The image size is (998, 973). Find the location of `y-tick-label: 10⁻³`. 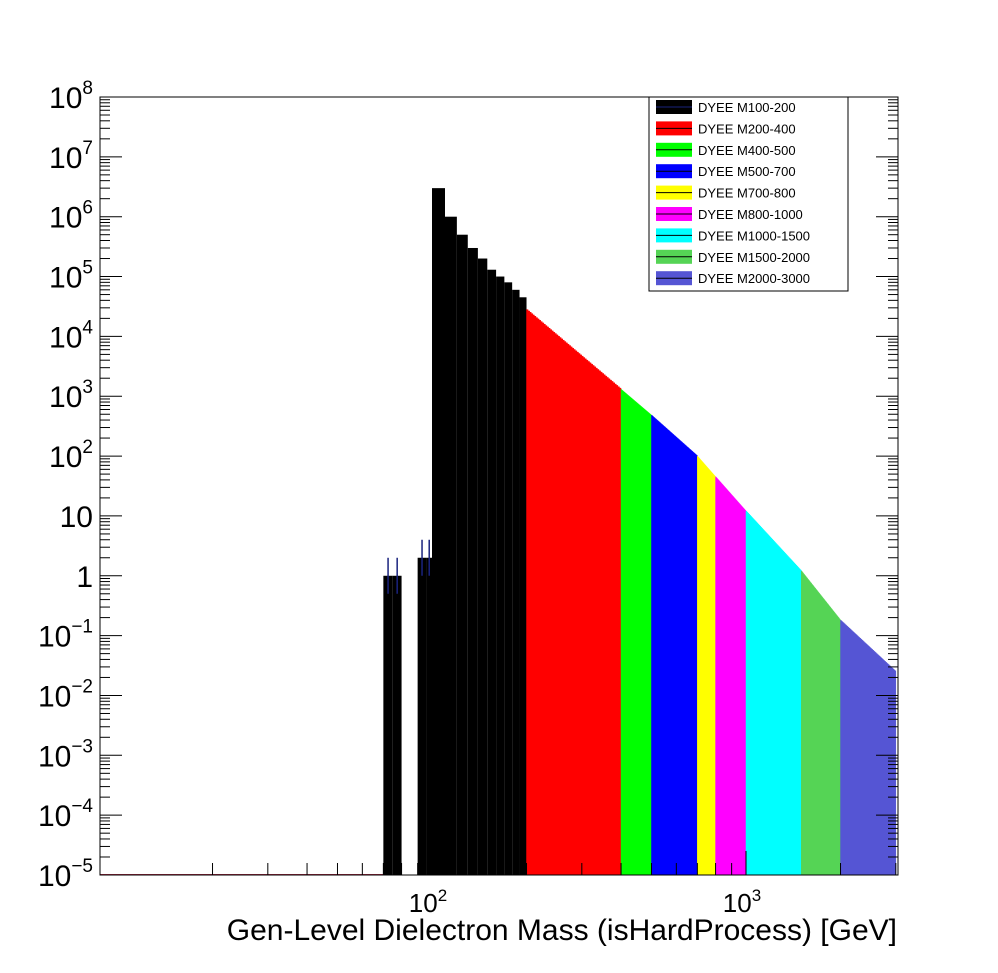

y-tick-label: 10⁻³ is located at coordinates (65, 754).